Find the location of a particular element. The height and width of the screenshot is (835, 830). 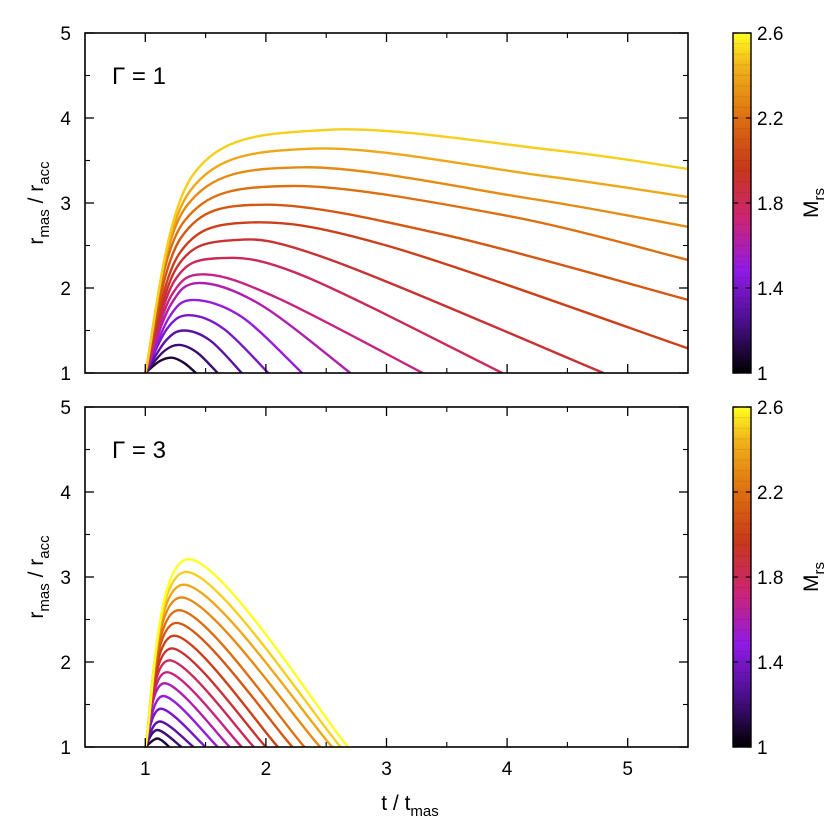

x-axis-label: t / tmas is located at coordinates (410, 806).